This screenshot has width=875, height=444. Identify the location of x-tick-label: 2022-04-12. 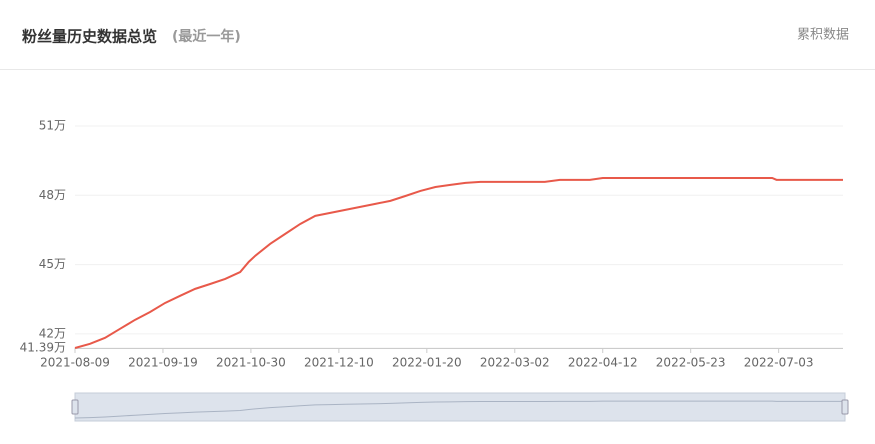
(603, 363).